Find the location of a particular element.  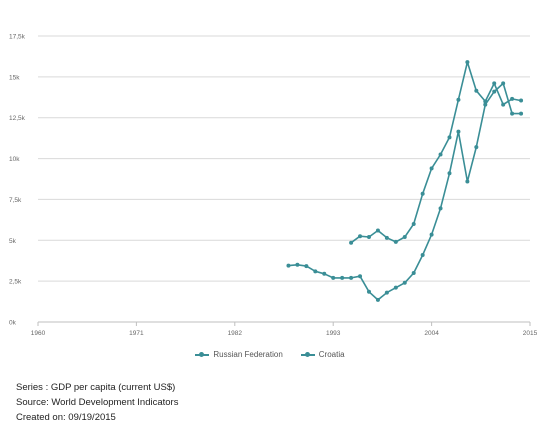

y-tick-label: 2,5k is located at coordinates (15, 282).